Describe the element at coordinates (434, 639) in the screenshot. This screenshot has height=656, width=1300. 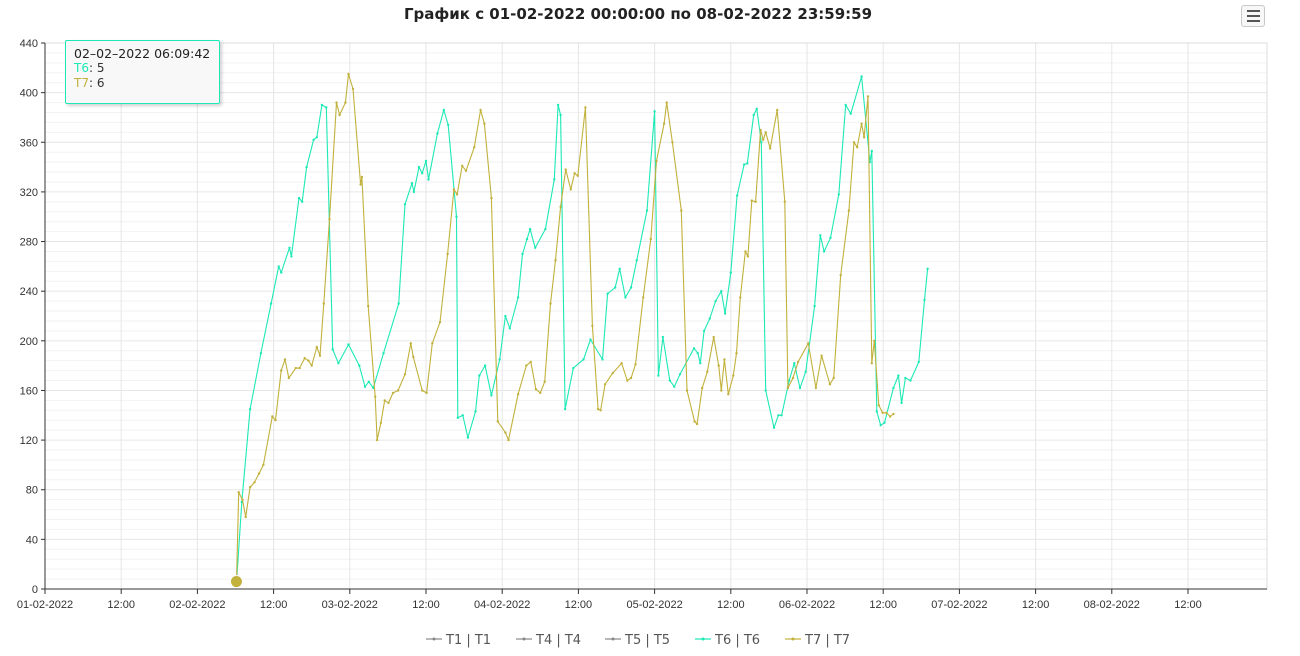
I see `legend-marker` at that location.